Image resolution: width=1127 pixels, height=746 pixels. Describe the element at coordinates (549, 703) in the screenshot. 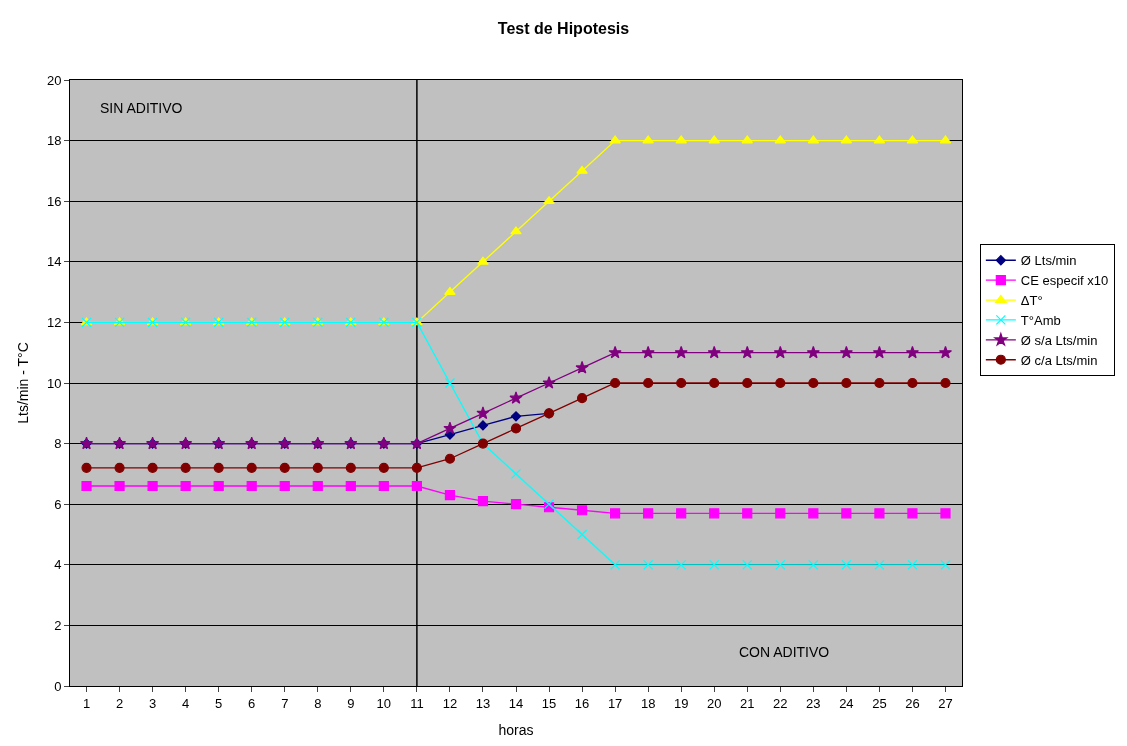

I see `x-tick-label: 15` at that location.